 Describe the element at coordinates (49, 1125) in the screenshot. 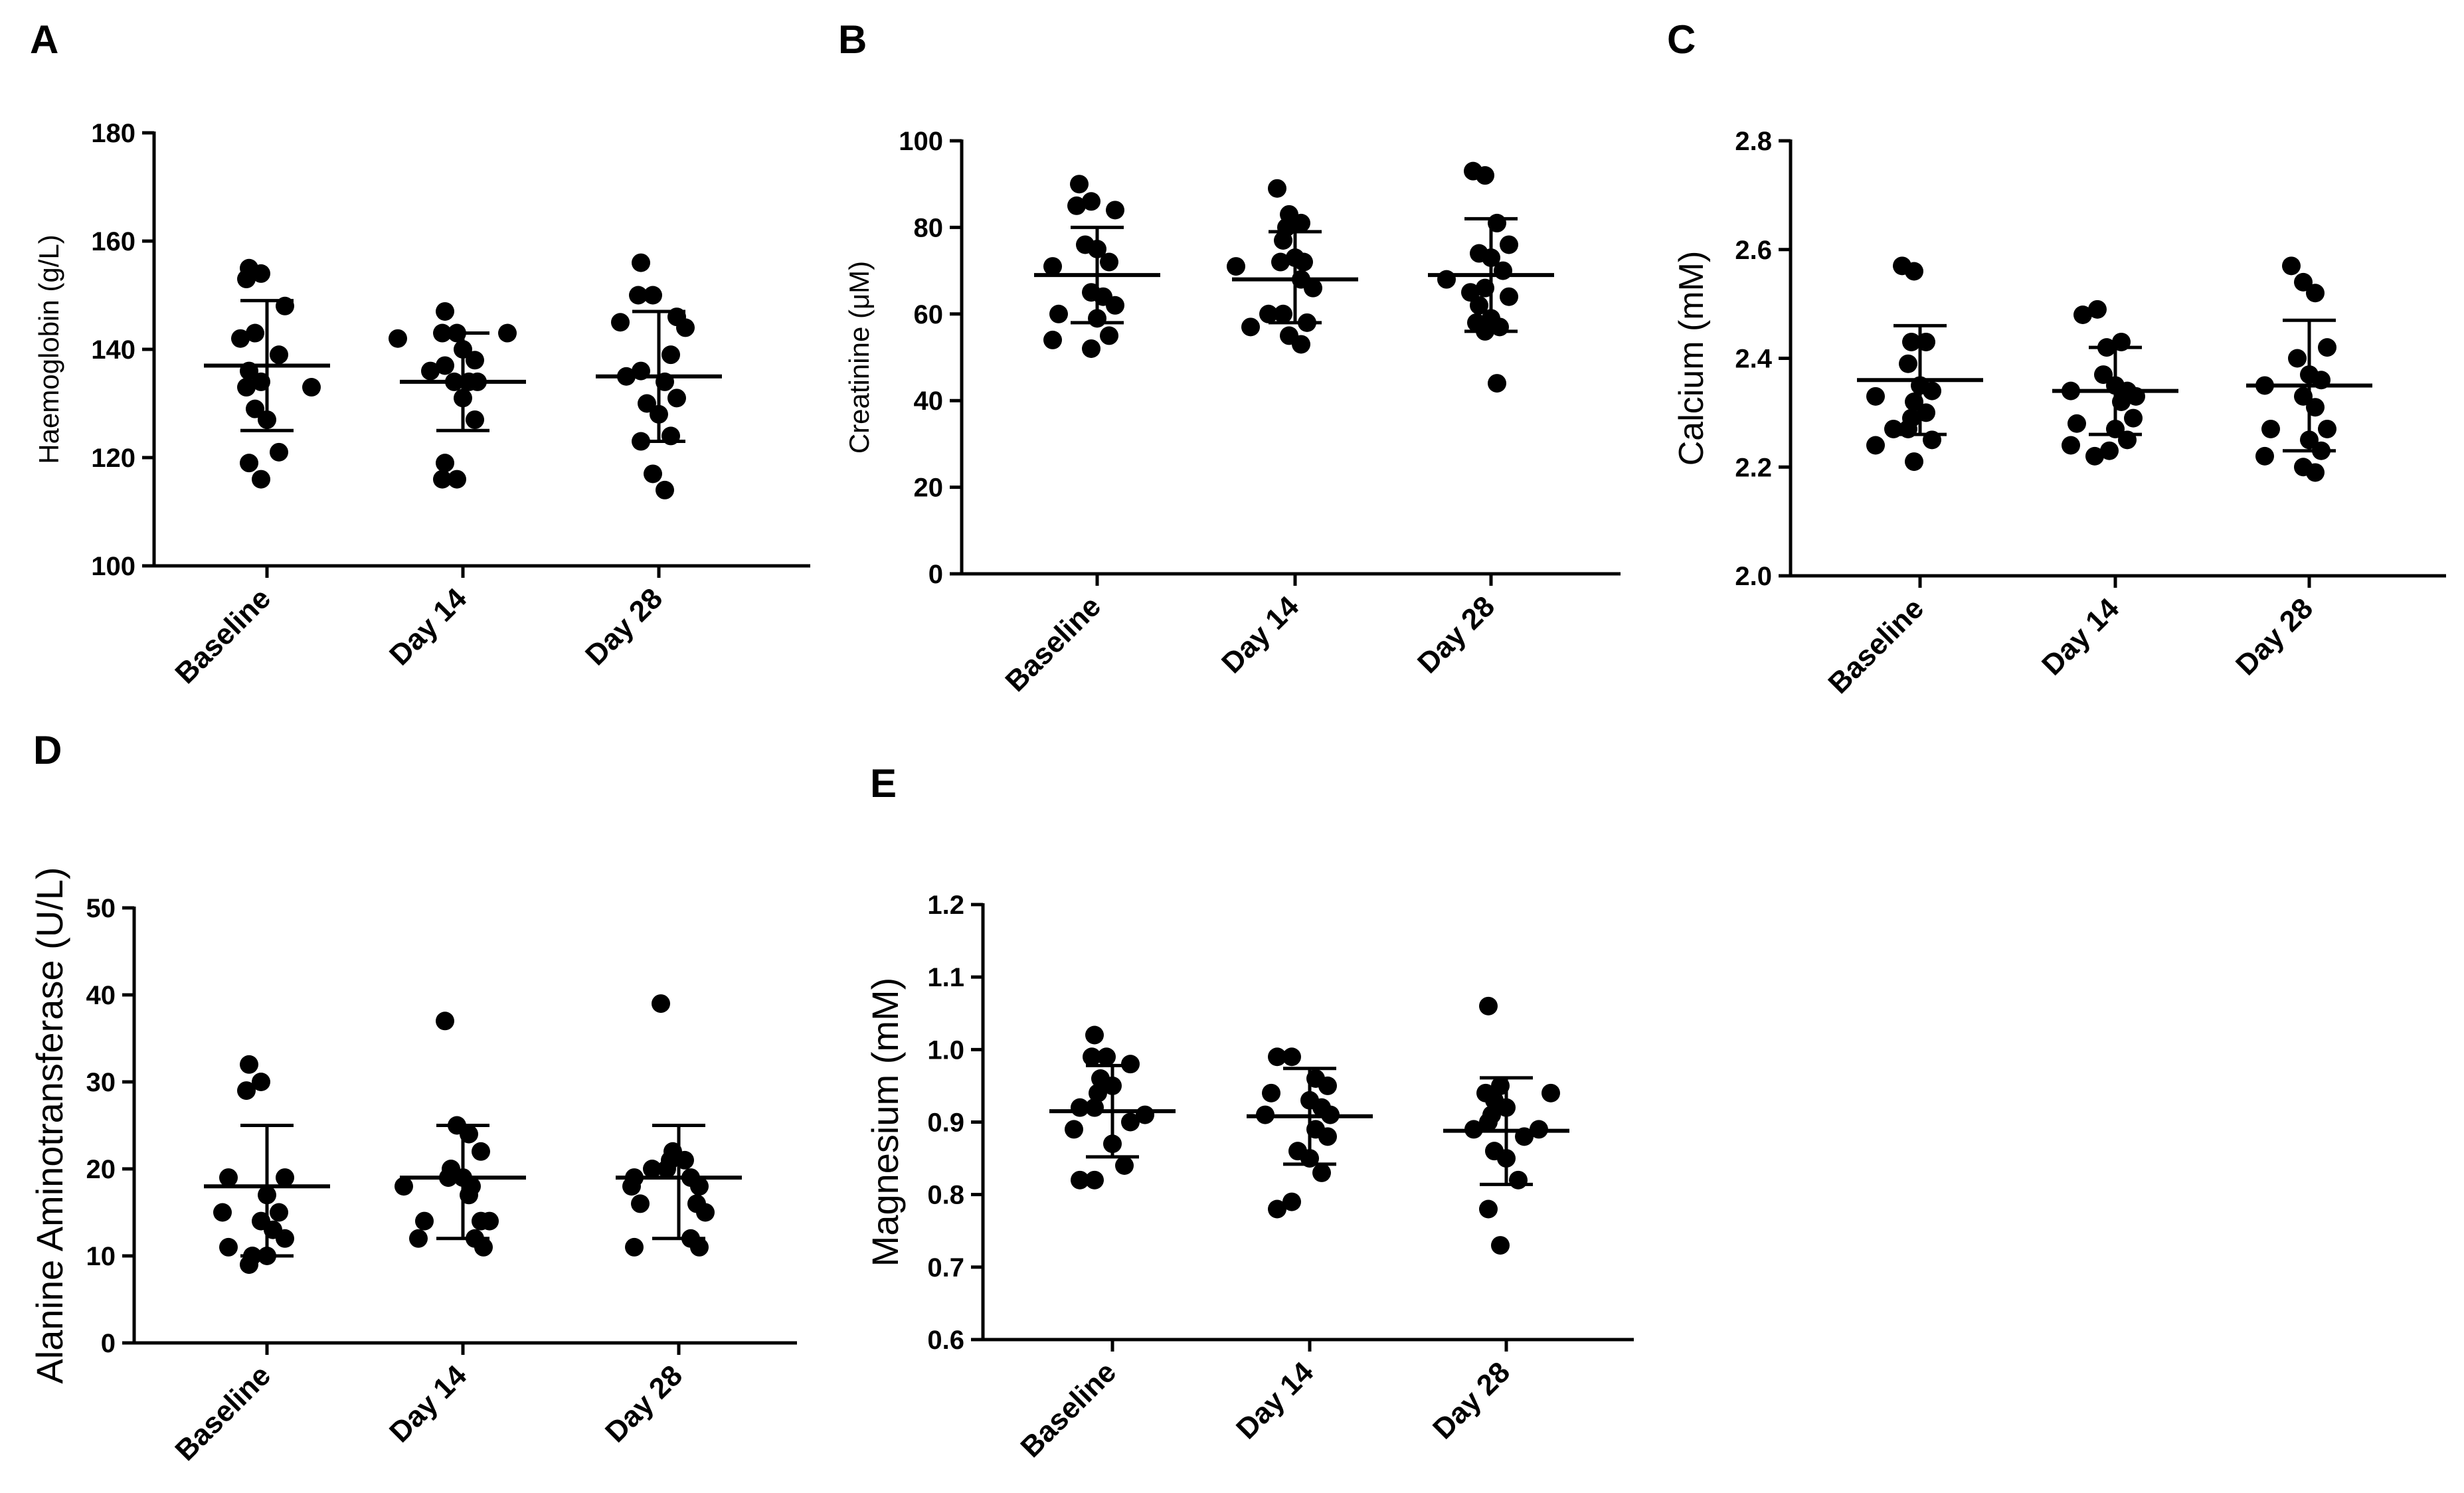

I see `y-axis-title: Alanine Aminotransferase (U/L)` at that location.